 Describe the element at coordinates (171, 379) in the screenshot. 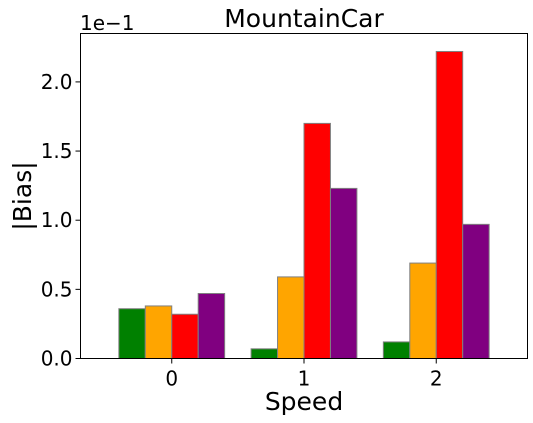

I see `x-tick-label: 0` at that location.